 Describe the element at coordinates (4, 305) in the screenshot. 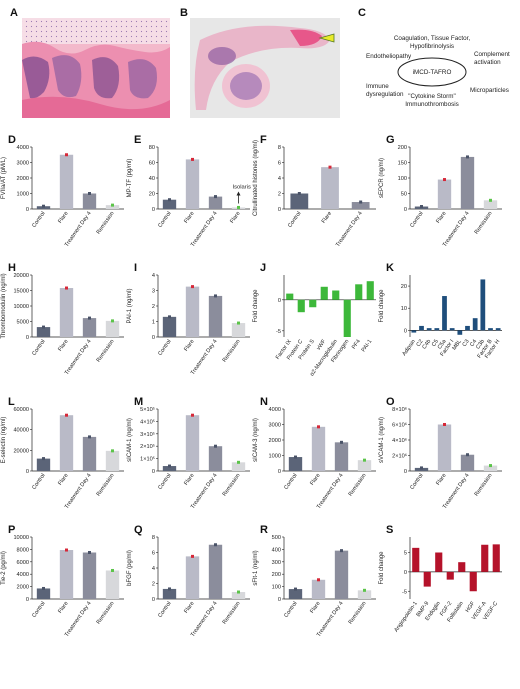

I see `y-axis-label: Thrombomodulin (ng/ml)` at that location.